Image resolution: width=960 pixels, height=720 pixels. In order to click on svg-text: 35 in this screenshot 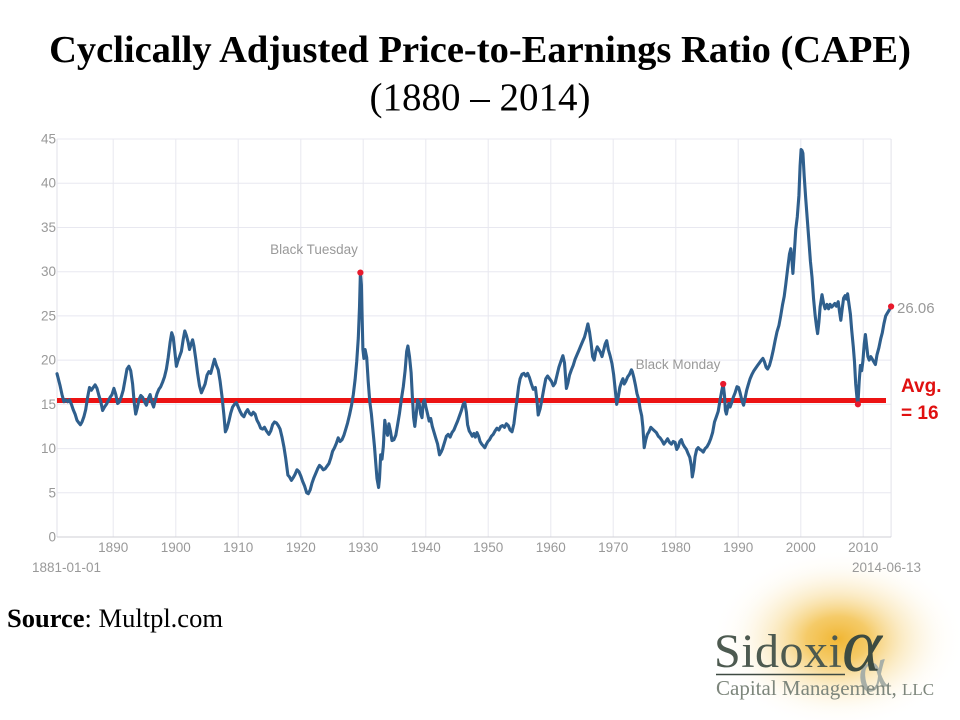, I will do `click(48, 227)`.